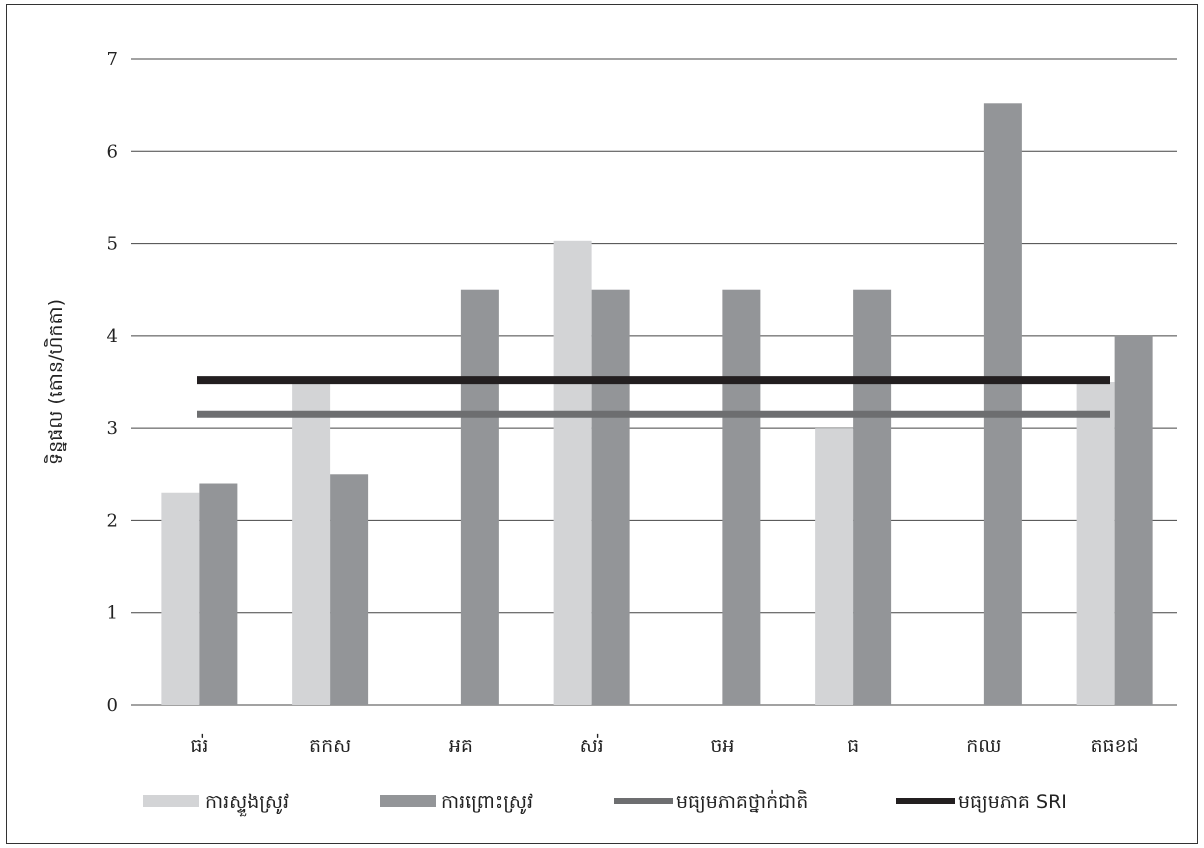 This screenshot has width=1204, height=848. Describe the element at coordinates (112, 428) in the screenshot. I see `y-tick-label: 3` at that location.